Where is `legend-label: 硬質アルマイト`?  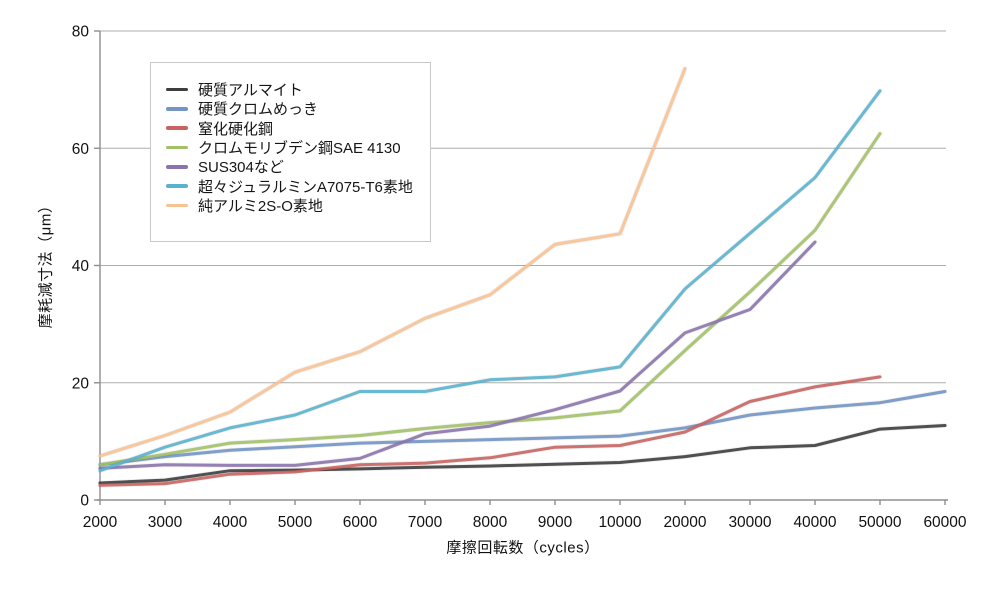 legend-label: 硬質アルマイト is located at coordinates (250, 91).